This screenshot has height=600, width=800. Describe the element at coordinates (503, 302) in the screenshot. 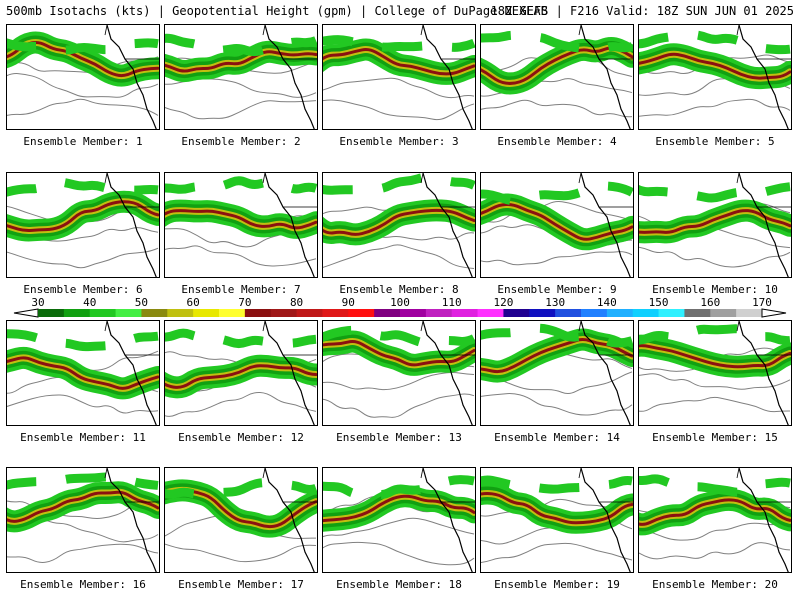

I see `colorbar-tick-label: 120` at that location.